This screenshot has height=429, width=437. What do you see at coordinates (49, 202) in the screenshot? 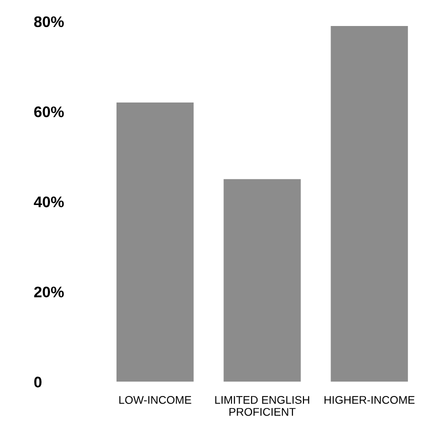
I see `y-tick-label: 40%` at bounding box center [49, 202].